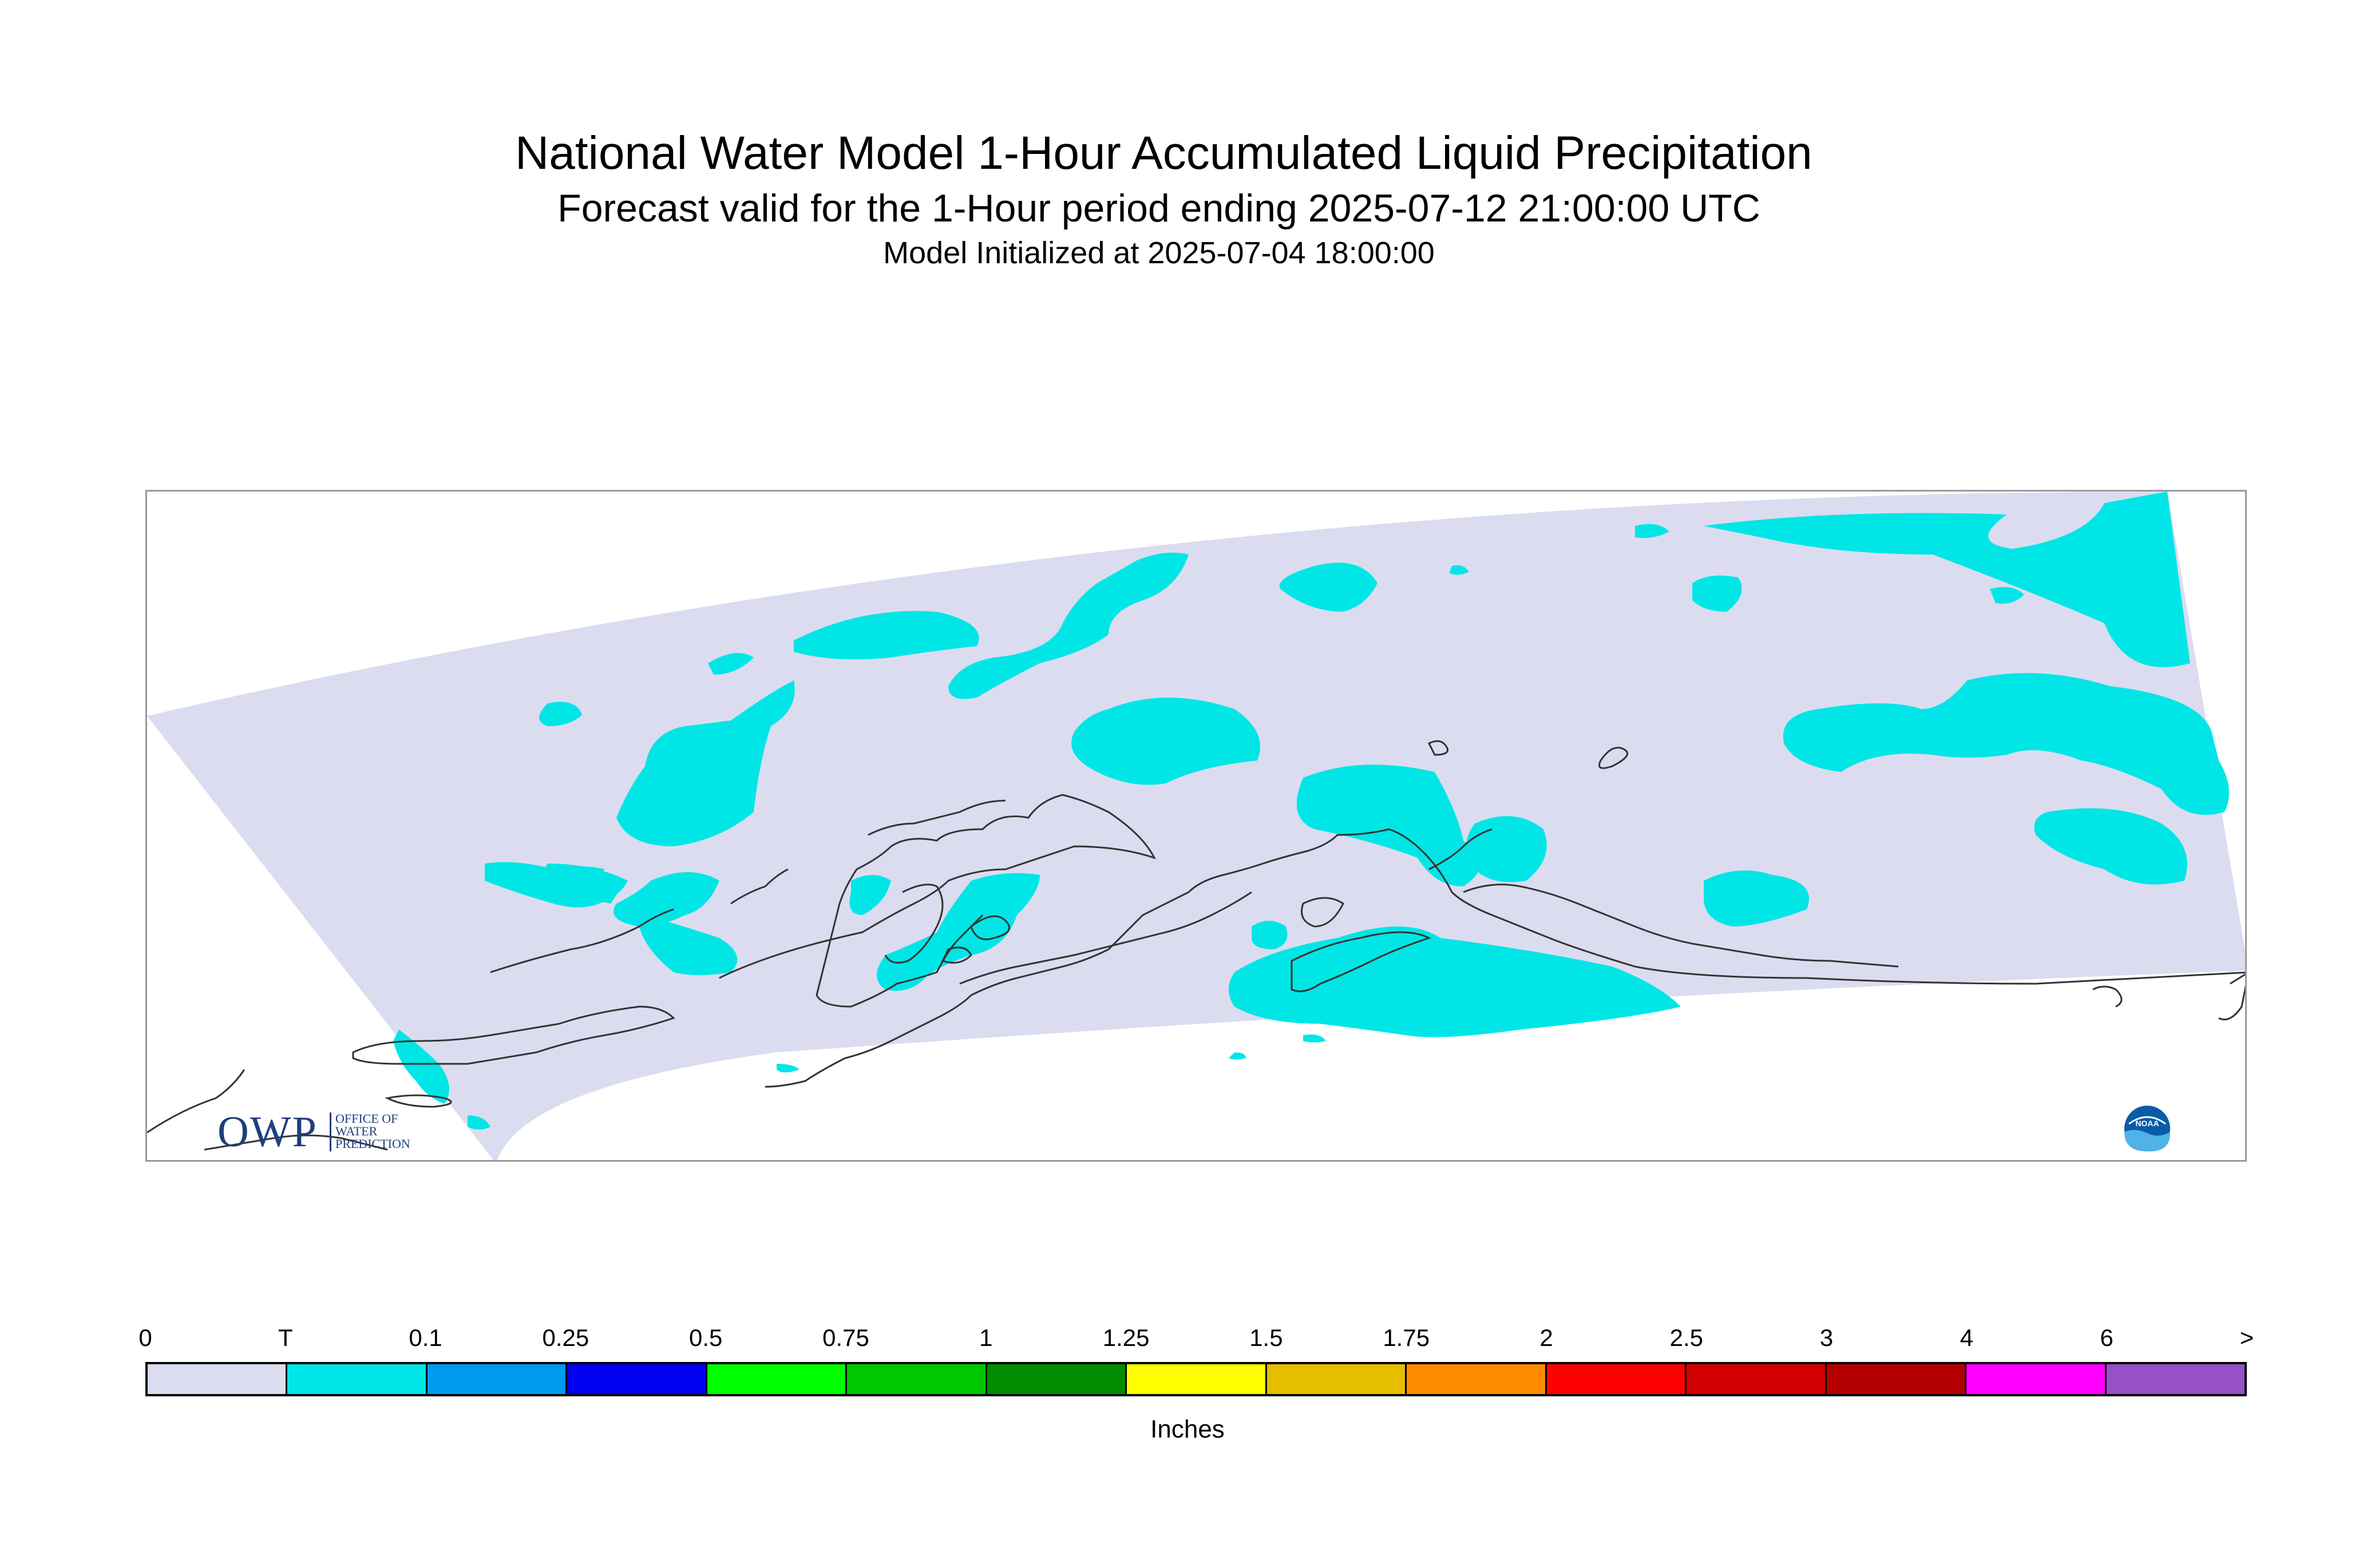 The image size is (2375, 1568). Describe the element at coordinates (367, 1118) in the screenshot. I see `owp-logo-line-1: OFFICE OF` at that location.